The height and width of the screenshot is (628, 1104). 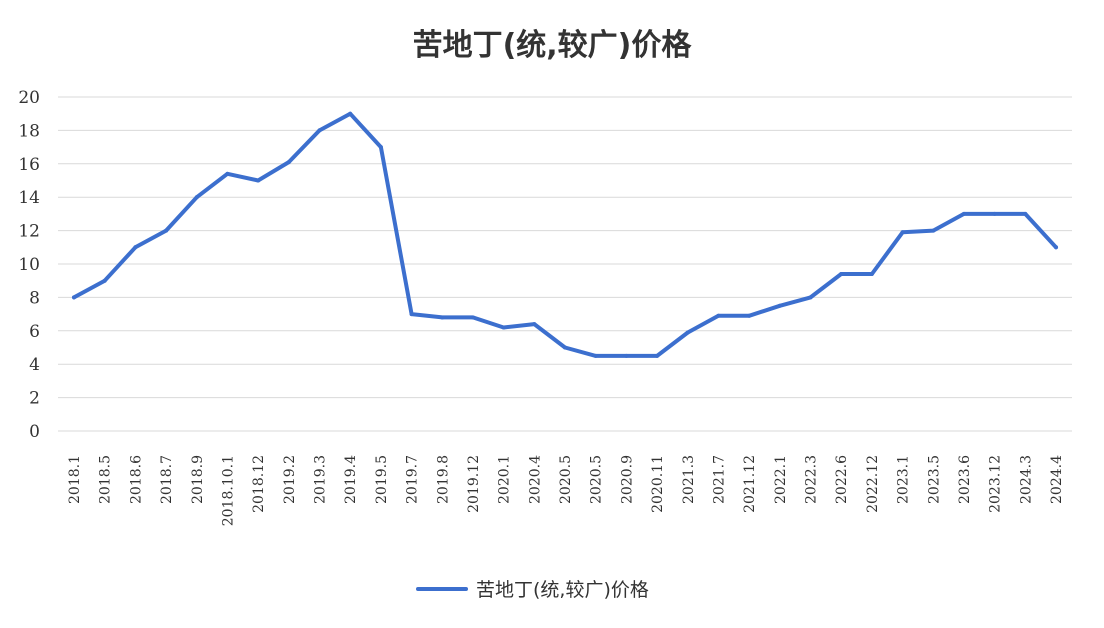 I want to click on x-tick-label: 2023.6, so click(x=965, y=479).